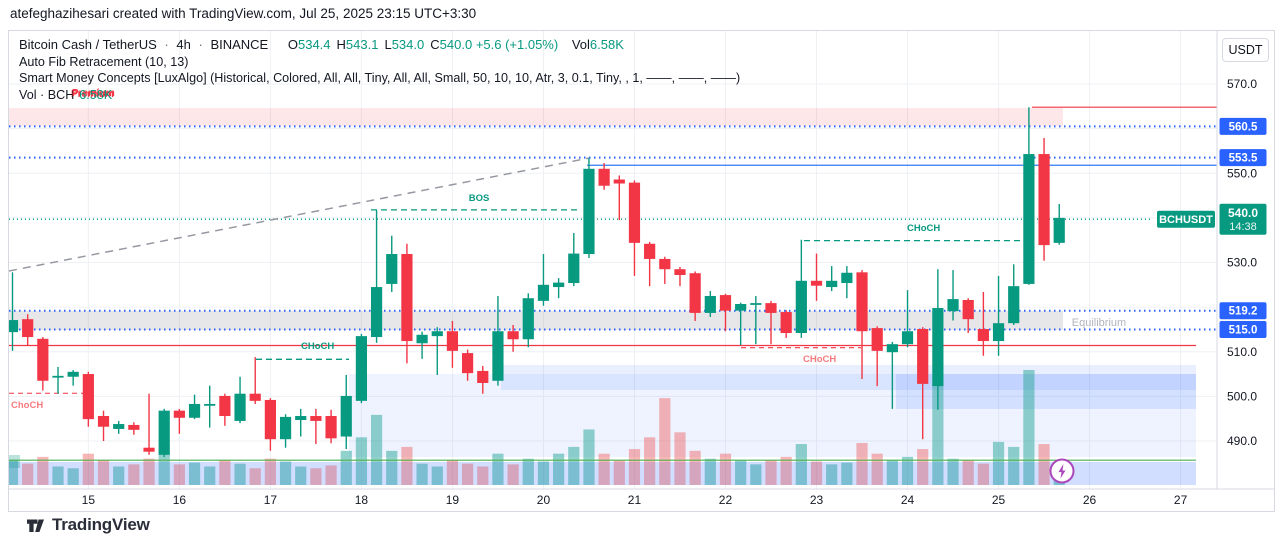  What do you see at coordinates (908, 500) in the screenshot?
I see `time-tick: 24` at bounding box center [908, 500].